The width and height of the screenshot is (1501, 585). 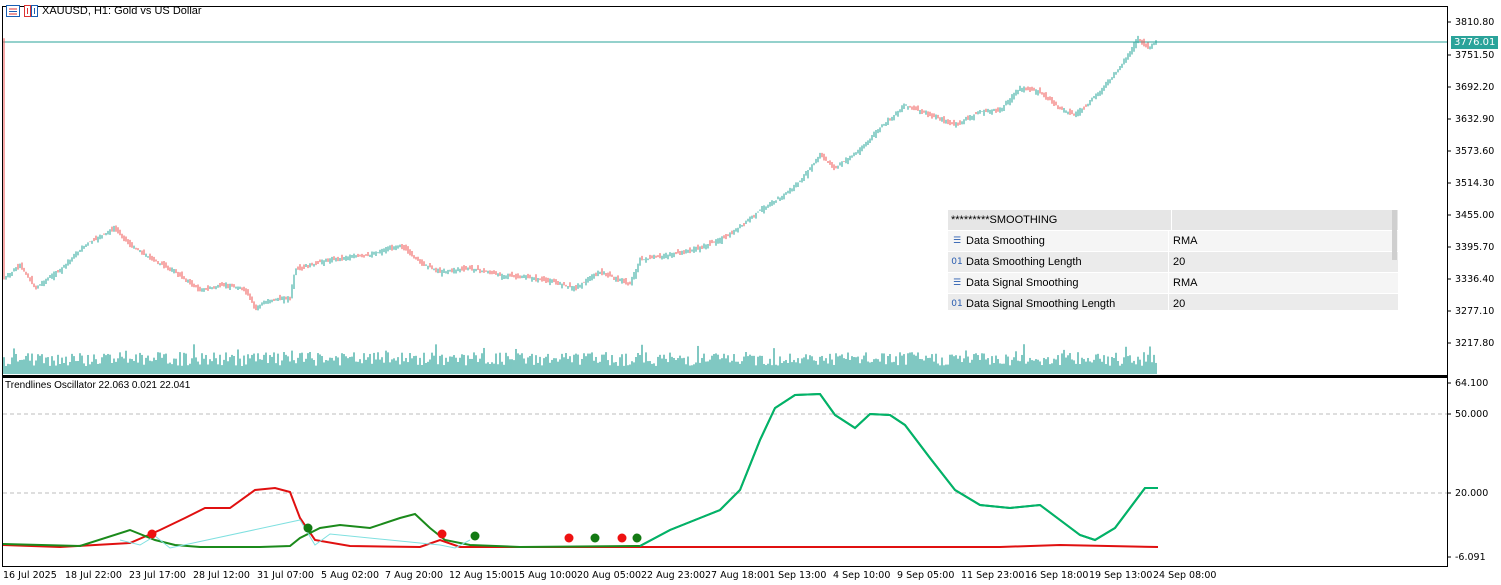 What do you see at coordinates (1121, 575) in the screenshot?
I see `time-axis-label: 19 Sep 13:00` at bounding box center [1121, 575].